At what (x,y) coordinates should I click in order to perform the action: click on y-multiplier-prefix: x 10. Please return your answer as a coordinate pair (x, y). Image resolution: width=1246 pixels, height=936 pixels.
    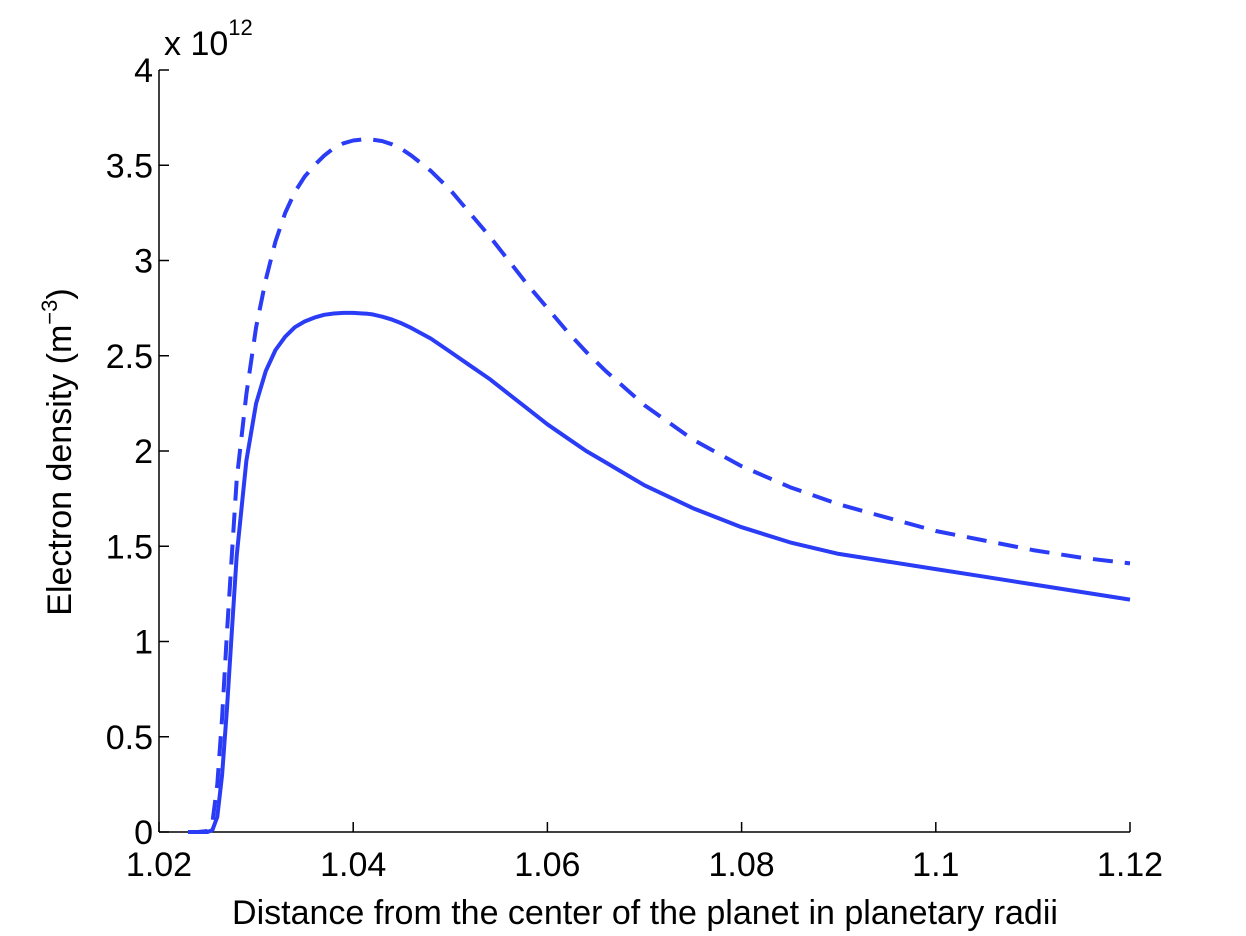
    Looking at the image, I should click on (196, 44).